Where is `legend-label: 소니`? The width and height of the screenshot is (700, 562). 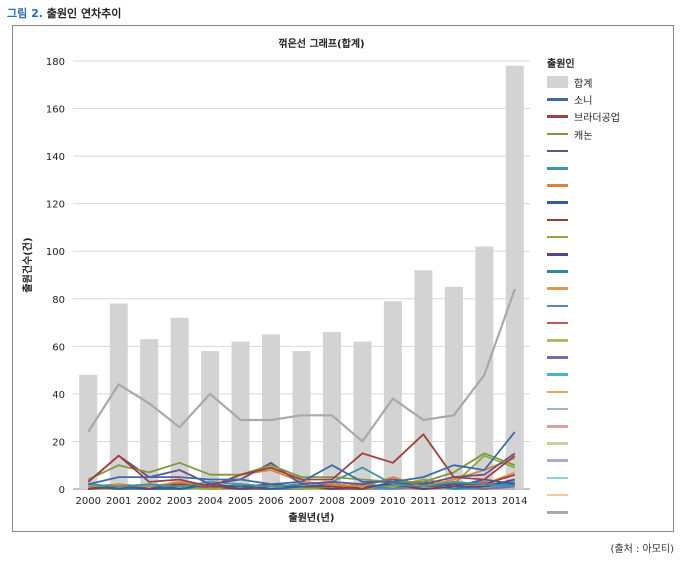 legend-label: 소니 is located at coordinates (583, 102).